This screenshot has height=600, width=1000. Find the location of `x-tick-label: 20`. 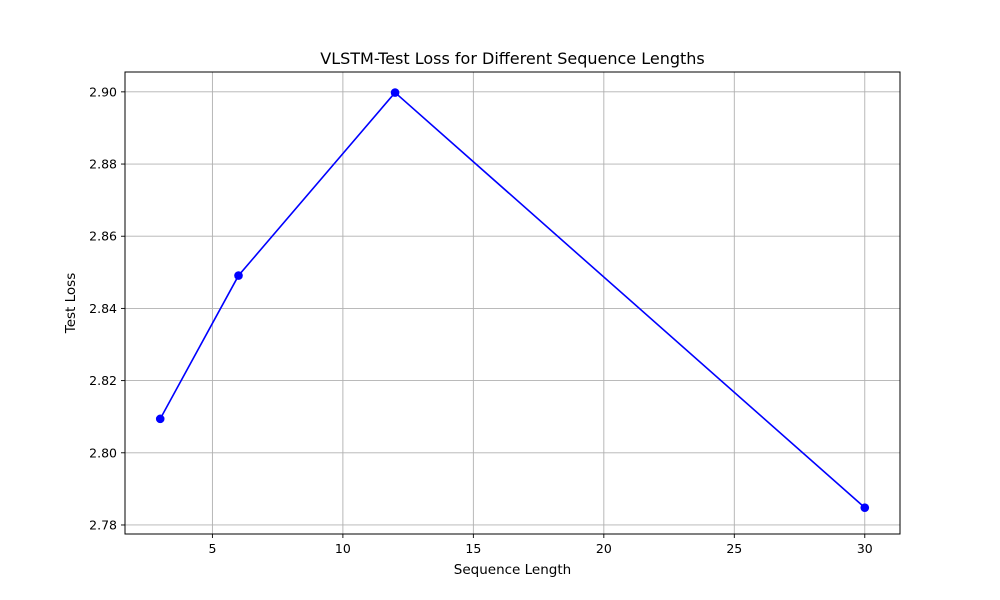

x-tick-label: 20 is located at coordinates (604, 548).